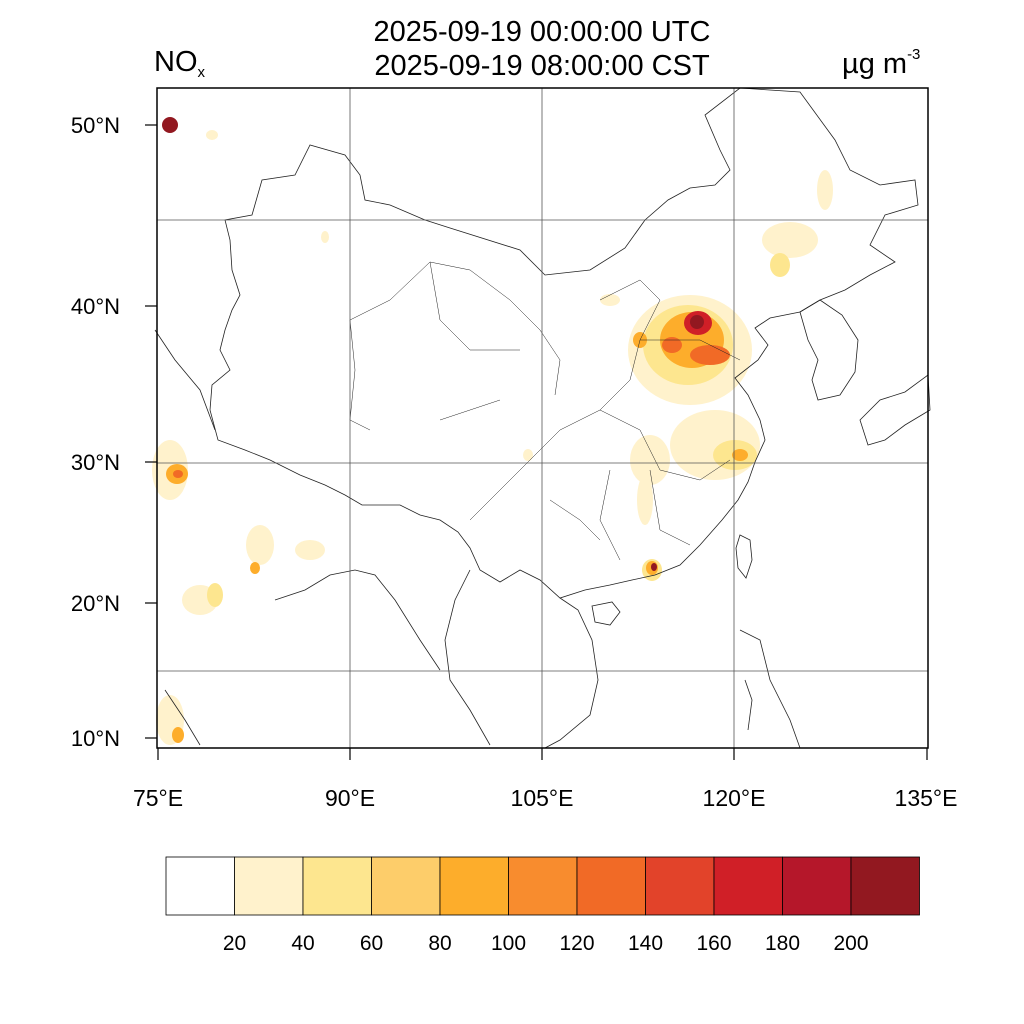 Image resolution: width=1024 pixels, height=1024 pixels. Describe the element at coordinates (371, 943) in the screenshot. I see `colorbar-label: 60` at that location.